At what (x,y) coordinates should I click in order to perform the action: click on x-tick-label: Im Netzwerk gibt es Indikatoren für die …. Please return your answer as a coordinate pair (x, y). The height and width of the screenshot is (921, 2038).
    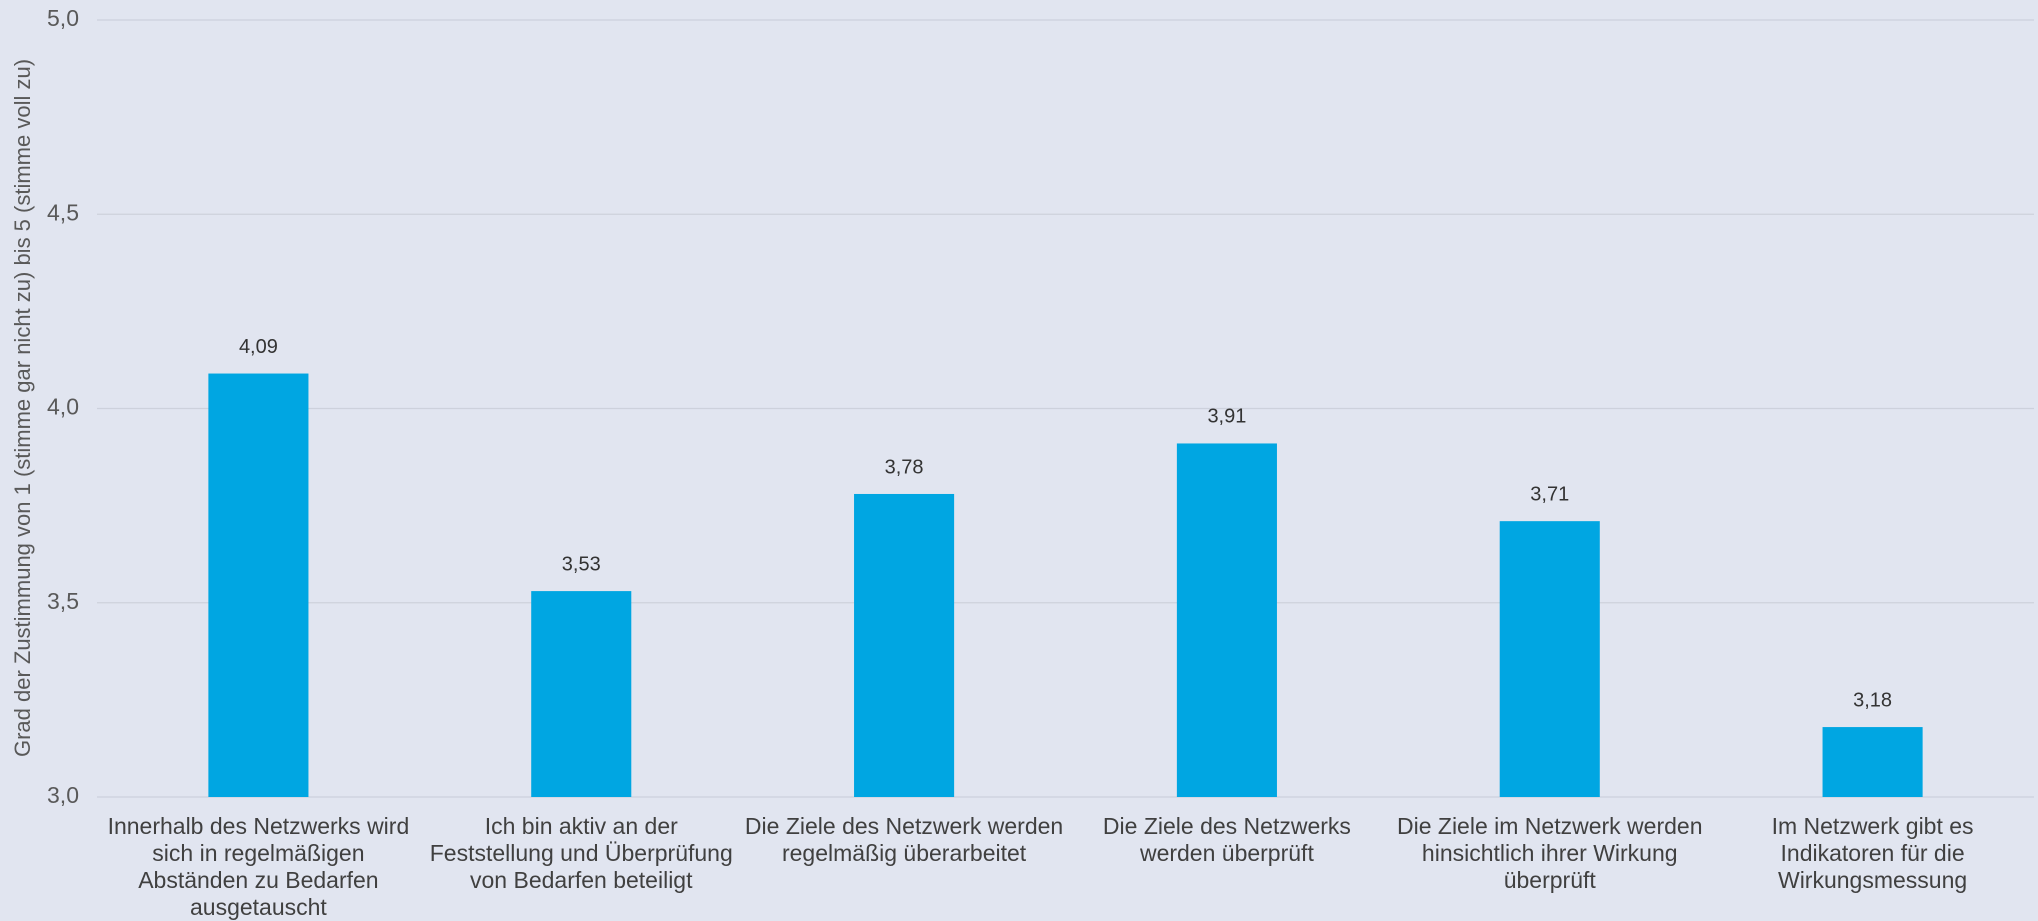
    Looking at the image, I should click on (1872, 853).